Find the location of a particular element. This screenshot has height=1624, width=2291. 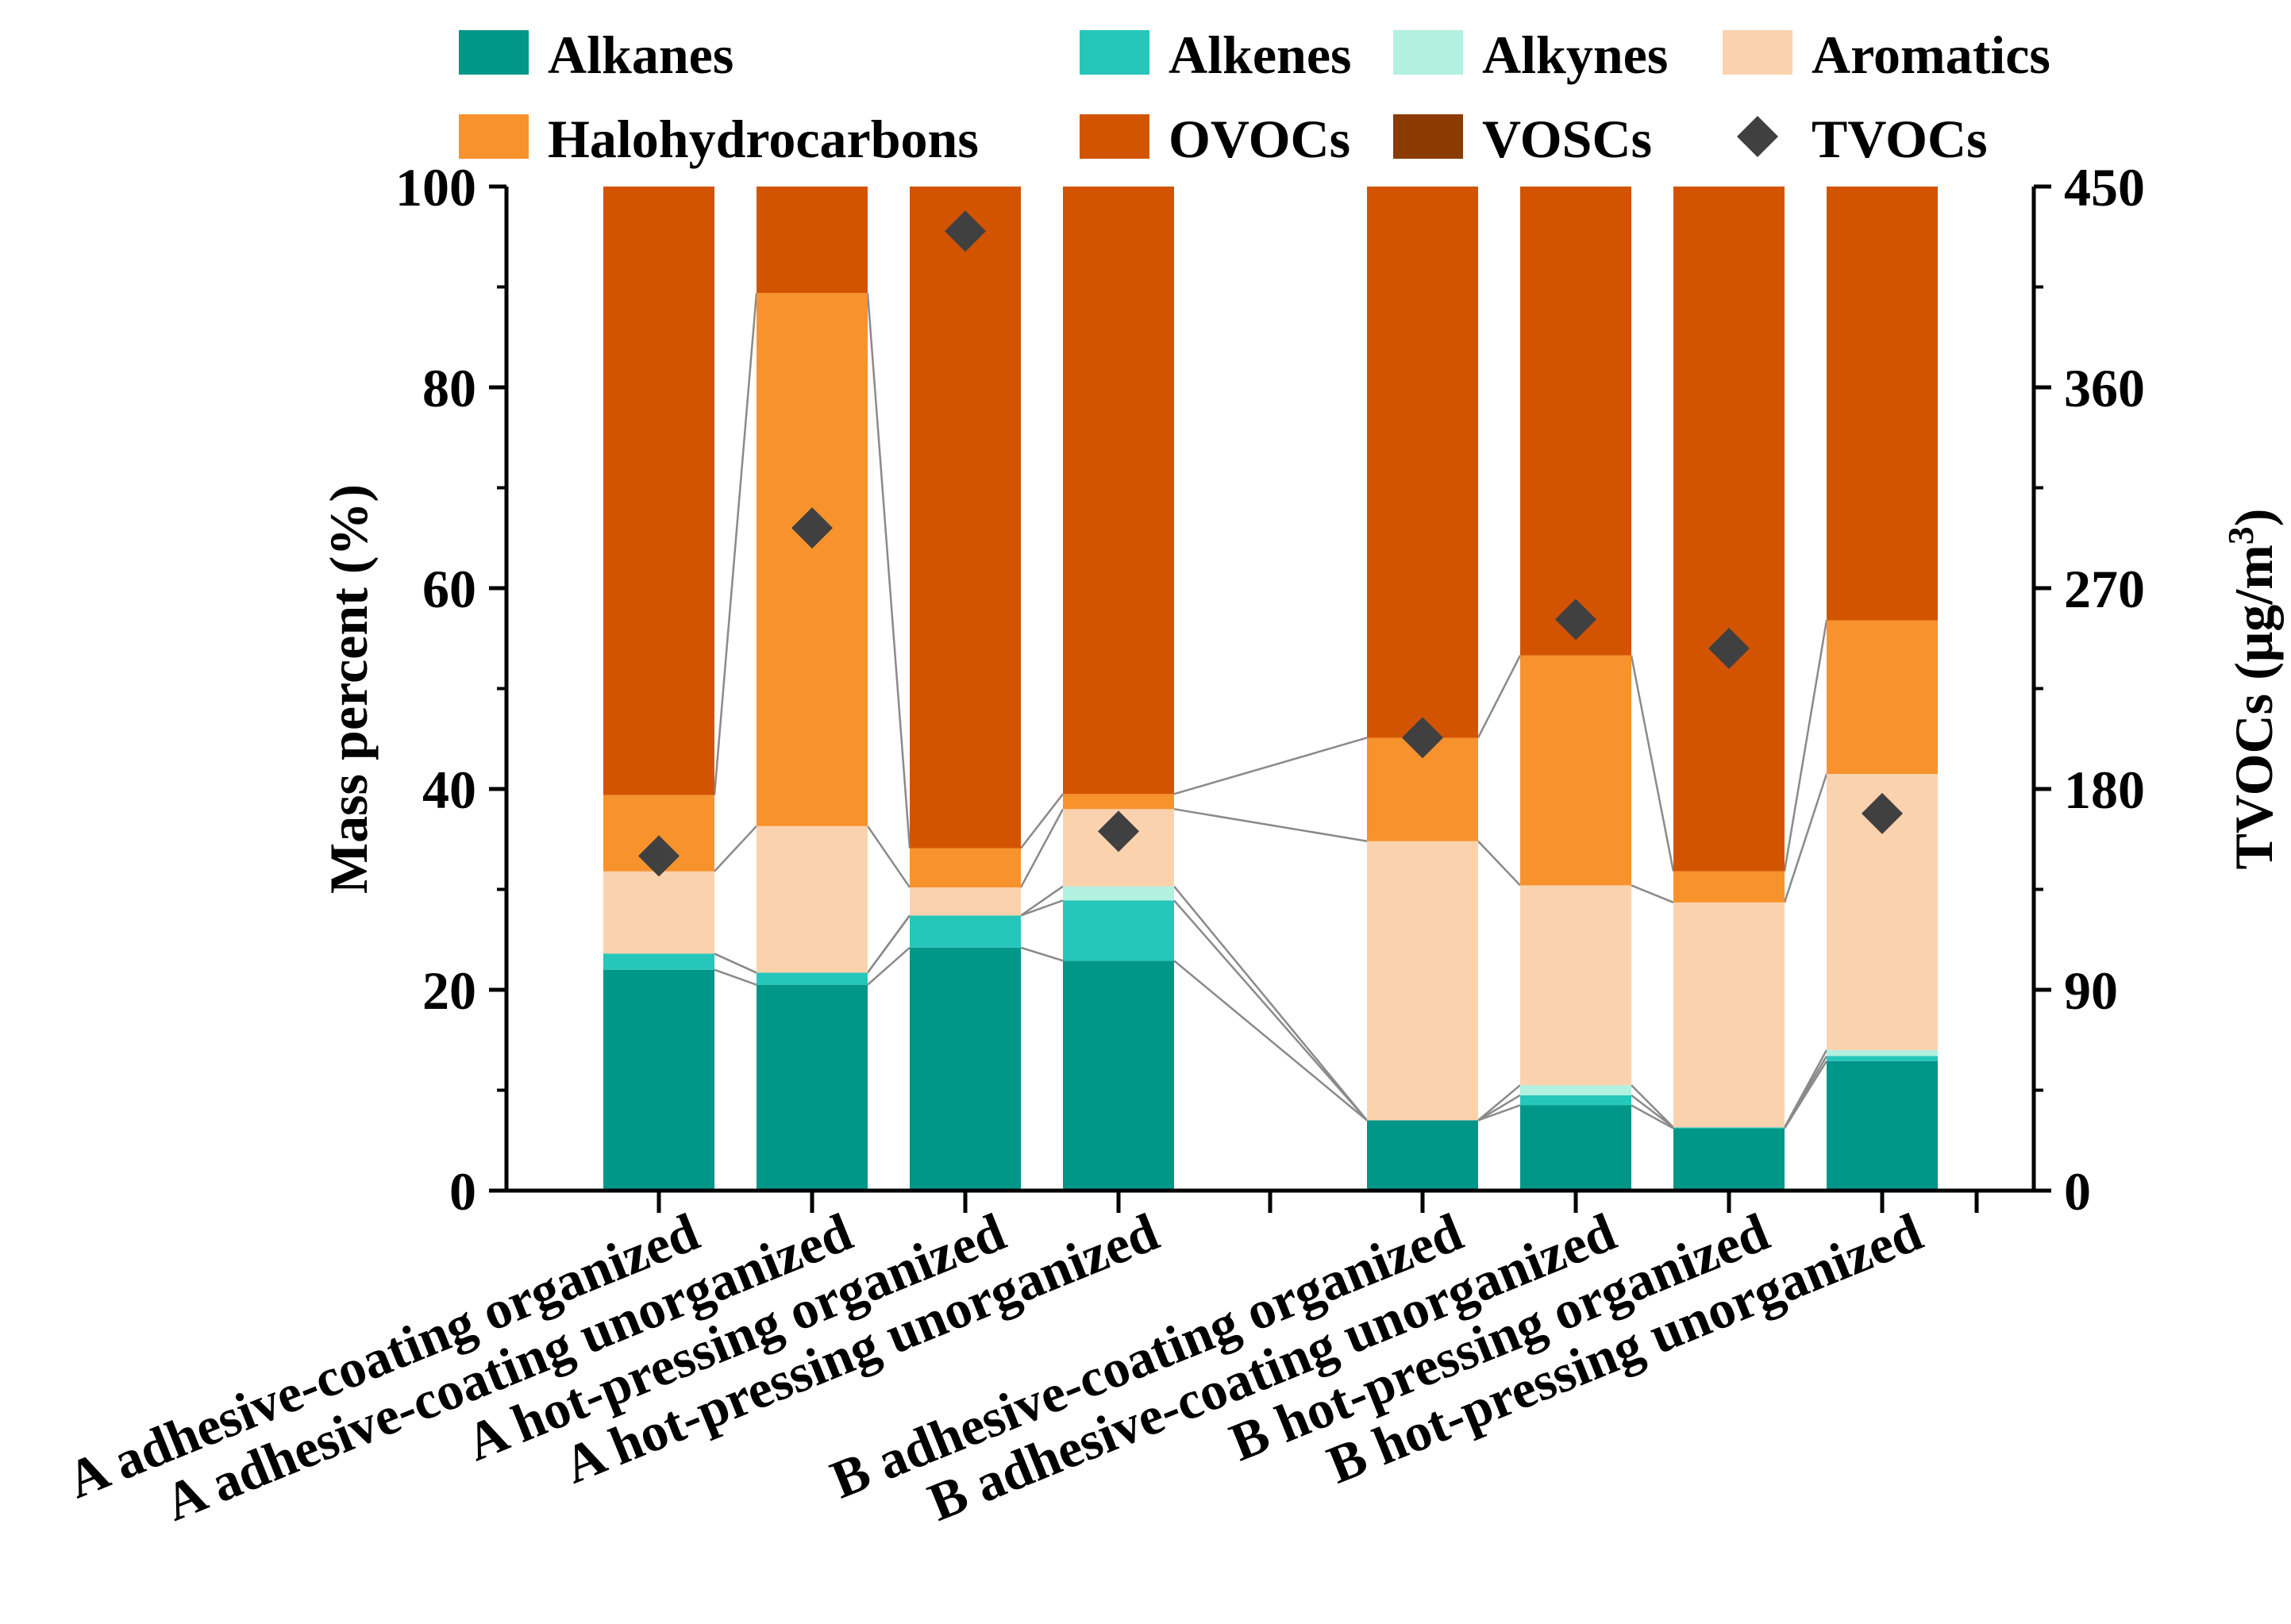

legend-swatch-ovocs is located at coordinates (1114, 136).